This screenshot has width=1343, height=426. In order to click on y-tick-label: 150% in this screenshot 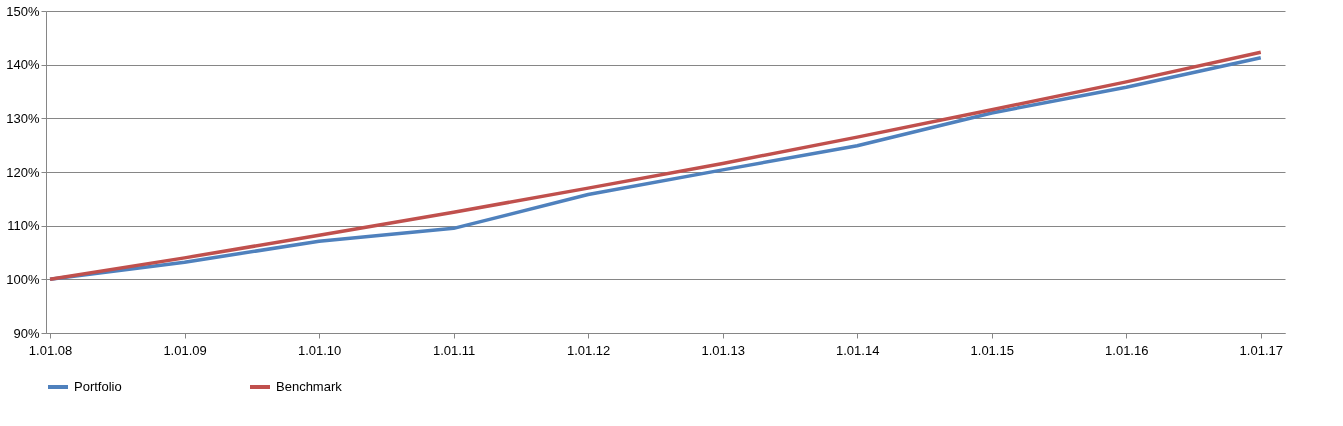, I will do `click(23, 11)`.